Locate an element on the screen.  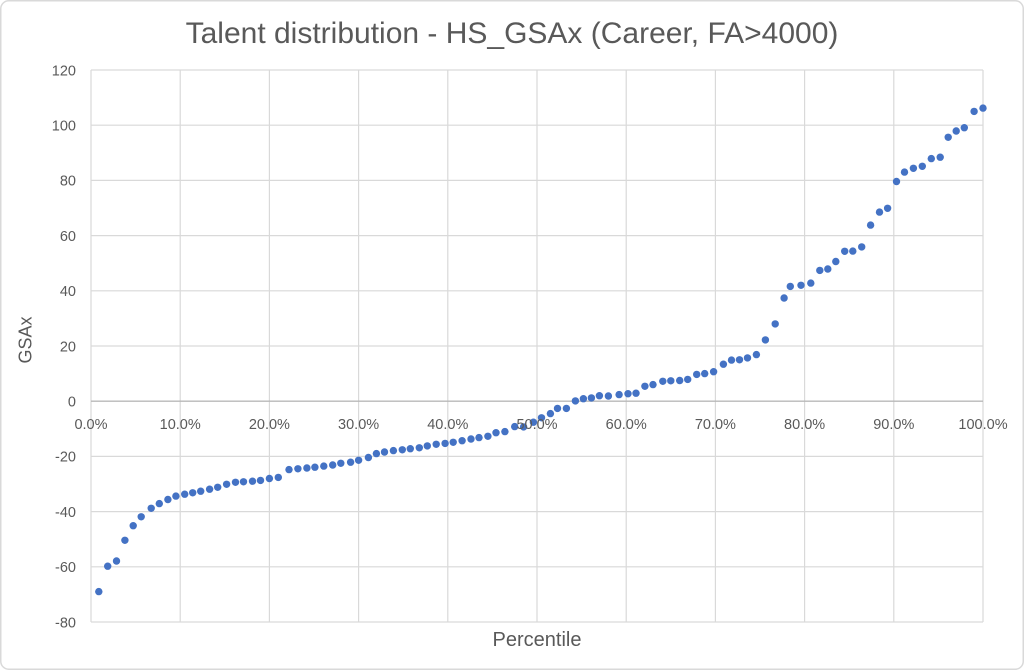
svg-text: 0 is located at coordinates (72, 403).